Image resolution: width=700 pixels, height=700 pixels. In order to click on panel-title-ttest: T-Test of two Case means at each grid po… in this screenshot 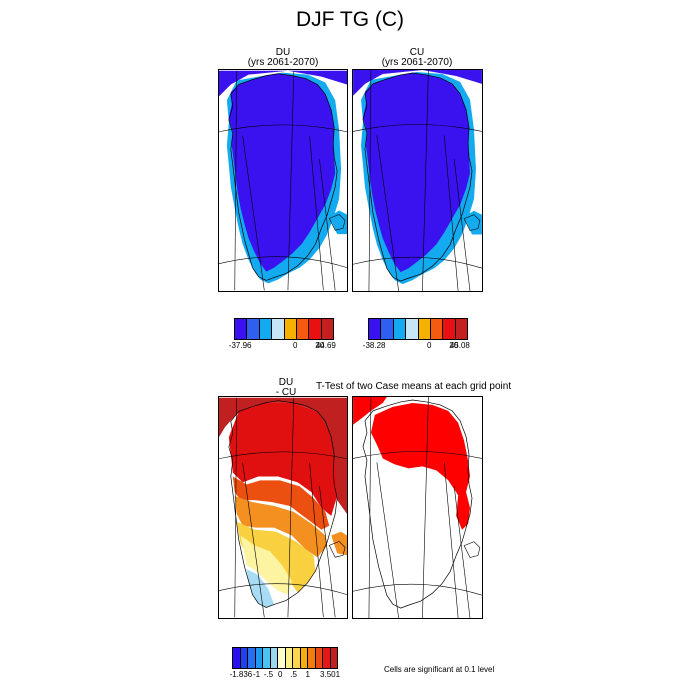, I will do `click(414, 386)`.